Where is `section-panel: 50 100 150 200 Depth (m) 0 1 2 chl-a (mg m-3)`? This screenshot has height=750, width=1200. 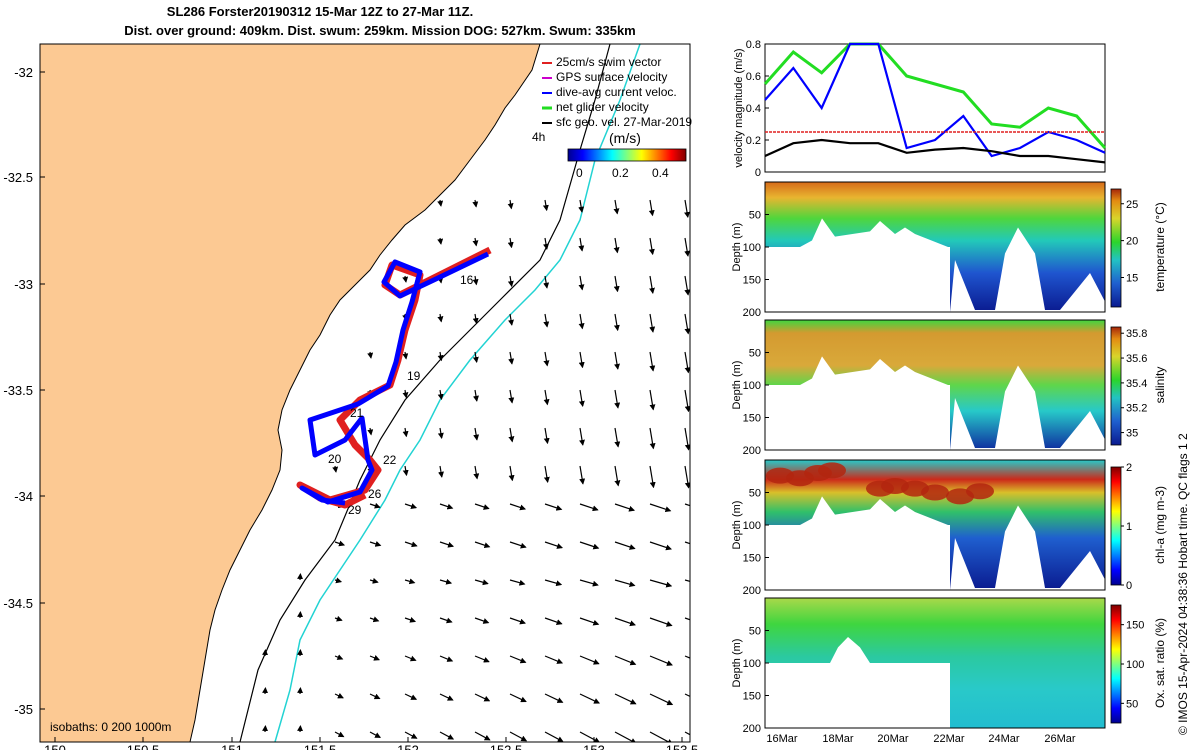
section-panel: 50 100 150 200 Depth (m) 0 1 2 chl-a (mg m-3) is located at coordinates (949, 528).